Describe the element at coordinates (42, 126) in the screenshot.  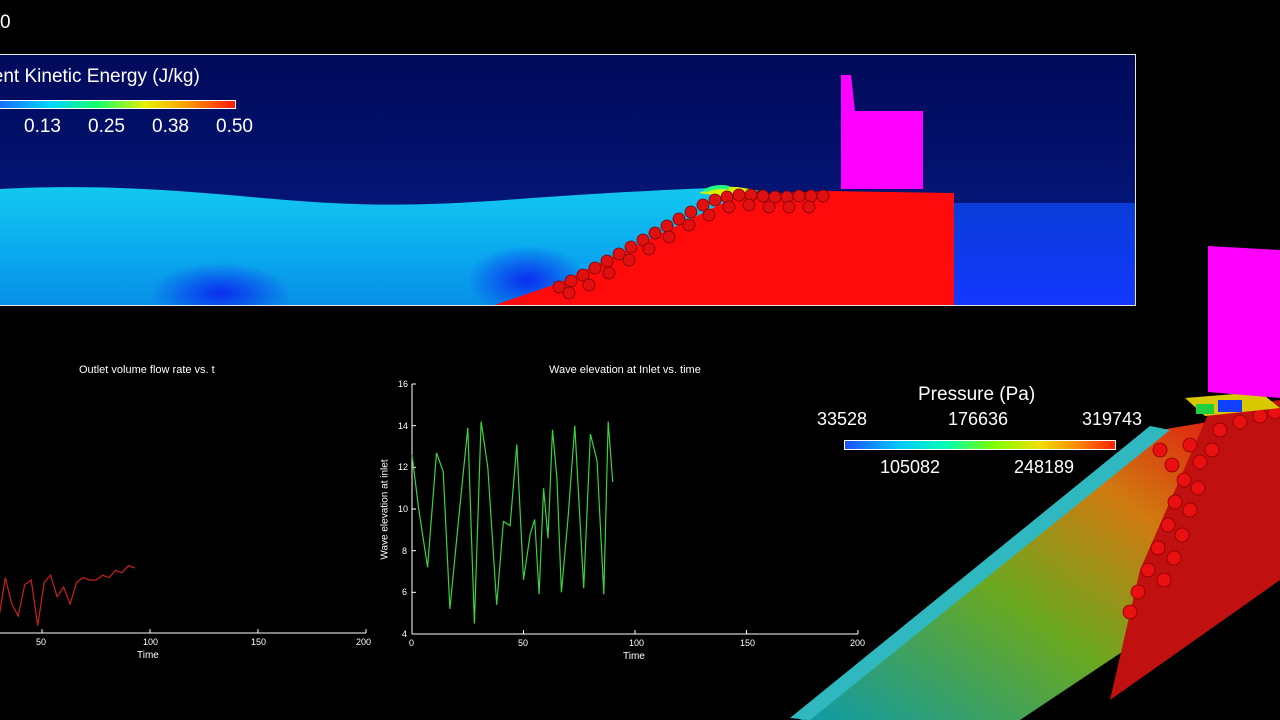
I see `tke-tick: 0.13` at that location.